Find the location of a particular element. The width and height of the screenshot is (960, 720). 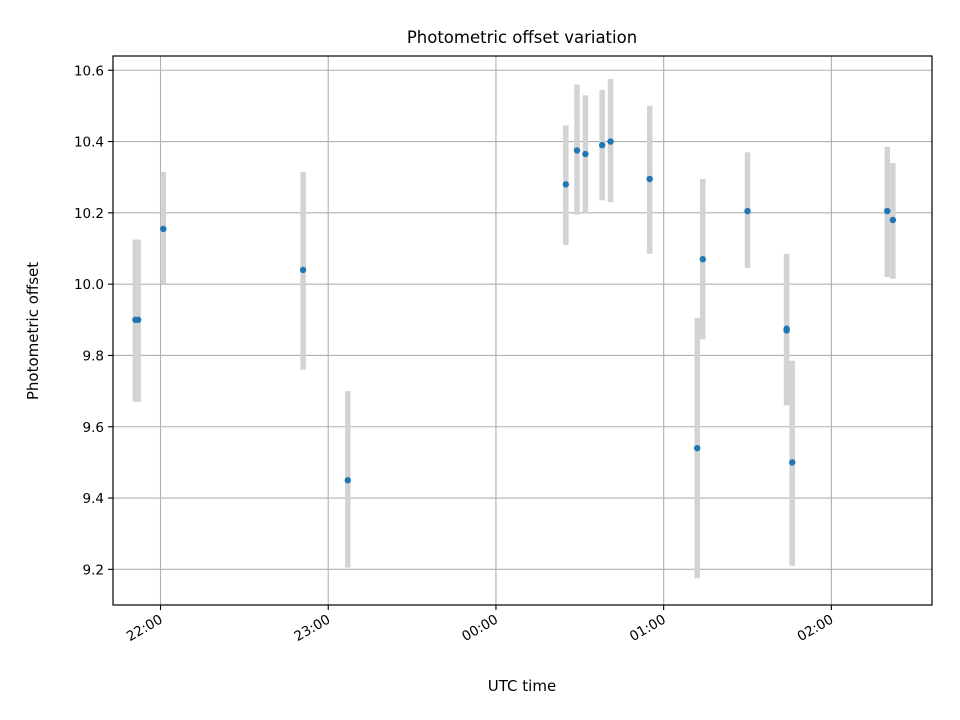

y-tick-label: 10.2 is located at coordinates (89, 214).